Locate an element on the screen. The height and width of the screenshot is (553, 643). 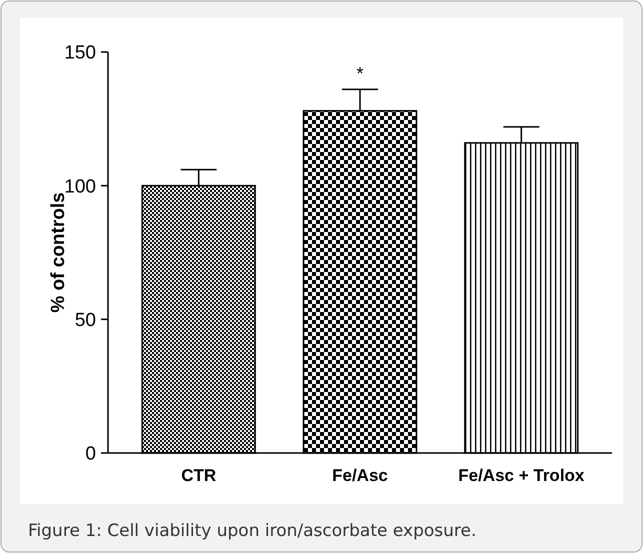
y-tick-label: 50 is located at coordinates (85, 320).